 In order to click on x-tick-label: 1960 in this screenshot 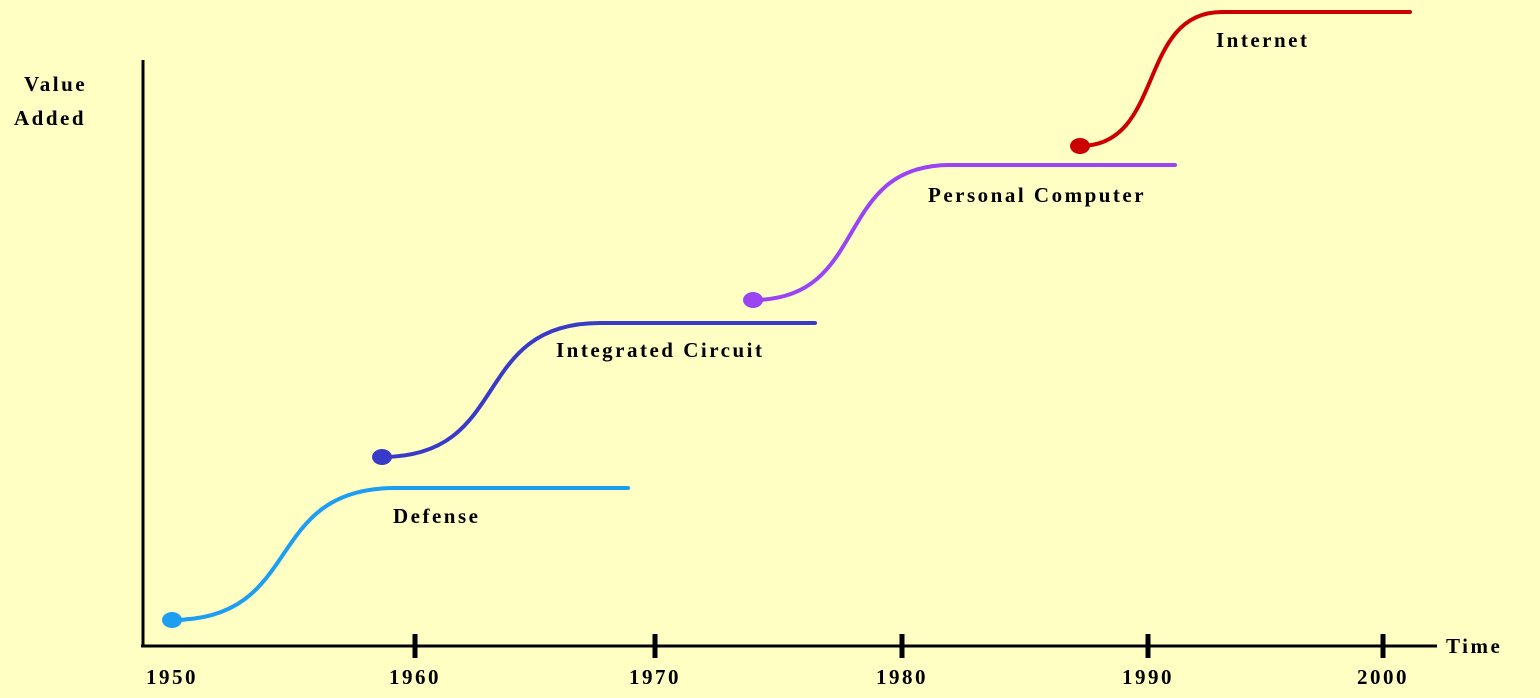, I will do `click(415, 677)`.